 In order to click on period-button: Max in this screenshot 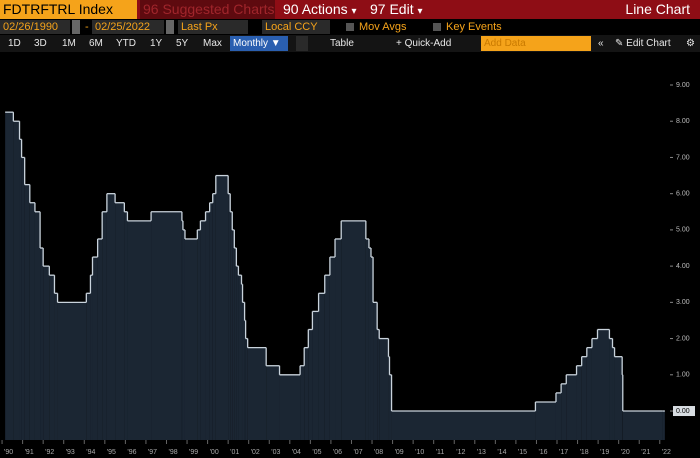, I will do `click(212, 43)`.